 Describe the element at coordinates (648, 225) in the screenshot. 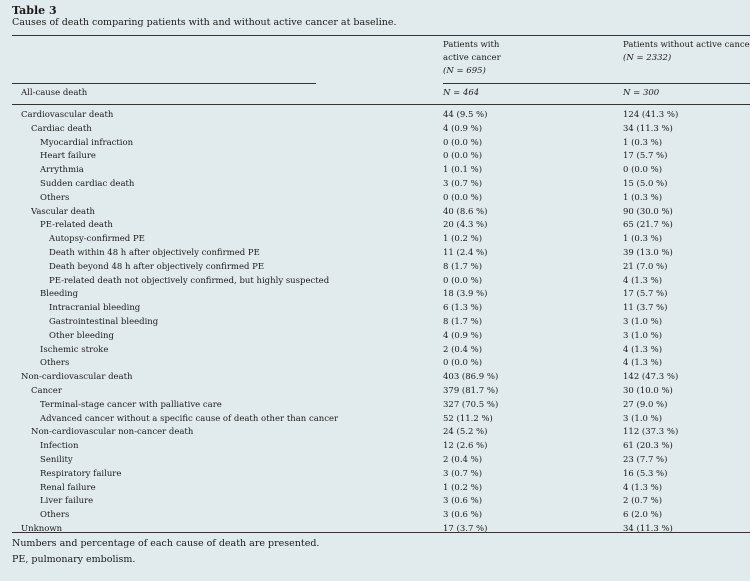

I see `row-col2: 65 (21.7 %)` at that location.